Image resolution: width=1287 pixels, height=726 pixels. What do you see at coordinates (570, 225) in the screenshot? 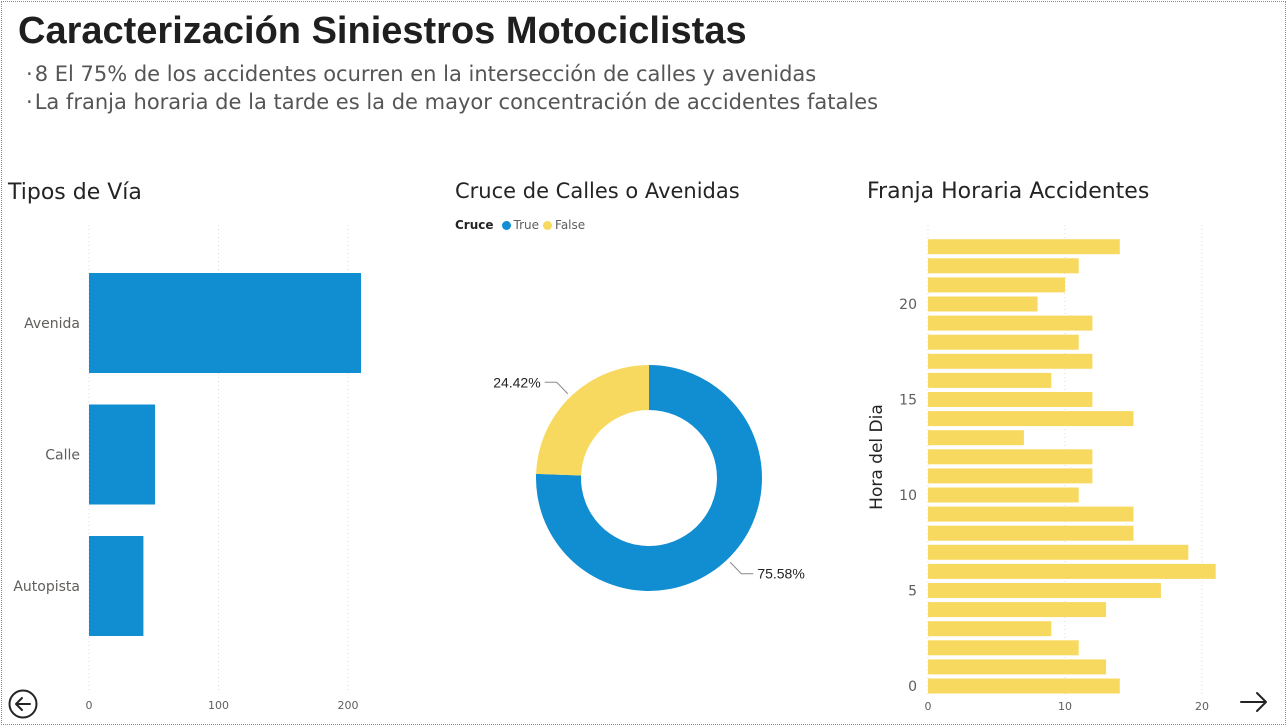
I see `legend-false-label: False` at bounding box center [570, 225].